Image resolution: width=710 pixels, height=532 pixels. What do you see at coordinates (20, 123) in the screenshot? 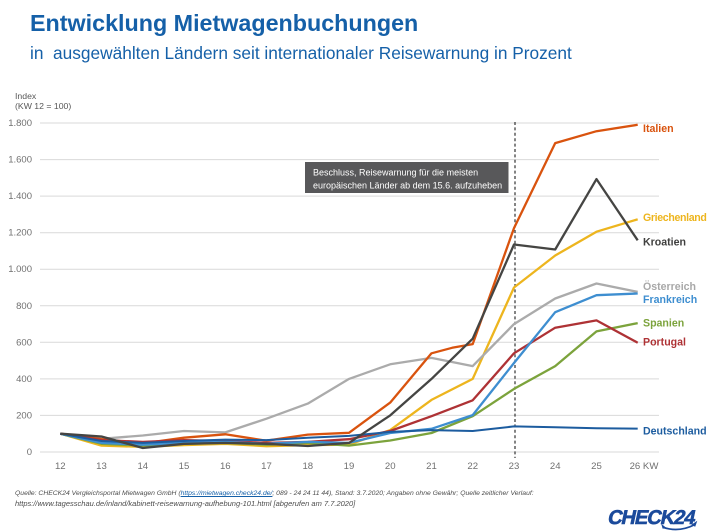
I see `svg-text: 1.800` at bounding box center [20, 123].